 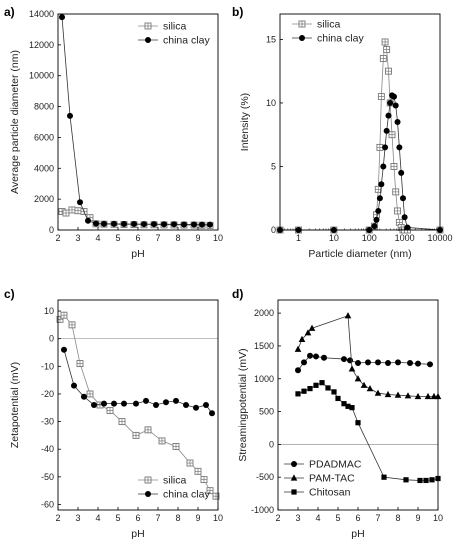 I want to click on x-tick-label: 3, so click(x=77, y=518).